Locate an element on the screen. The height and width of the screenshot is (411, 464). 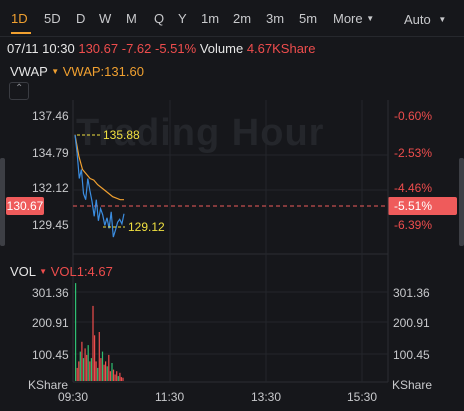
current-pct-tag: -5.51% is located at coordinates (422, 206).